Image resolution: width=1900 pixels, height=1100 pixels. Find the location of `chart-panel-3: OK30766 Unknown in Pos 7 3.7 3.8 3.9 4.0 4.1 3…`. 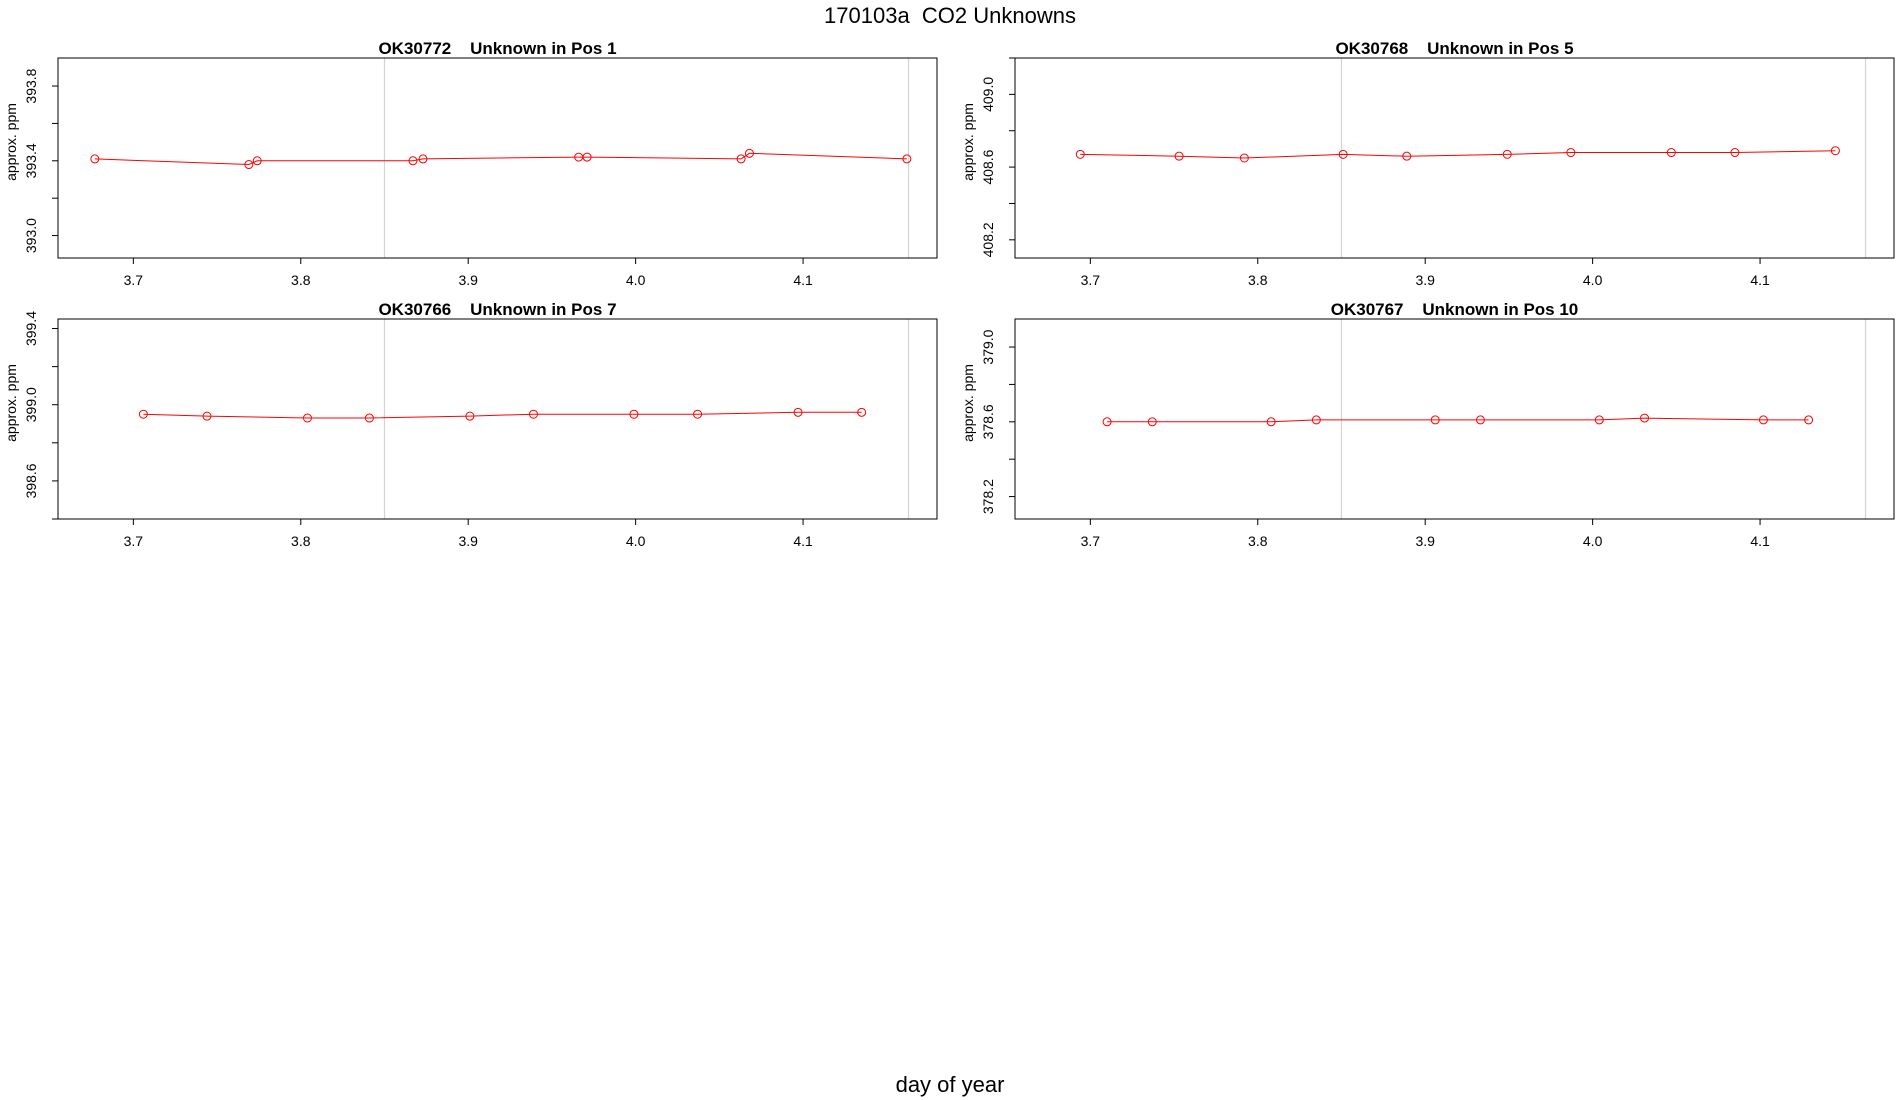

chart-panel-3: OK30766 Unknown in Pos 7 3.7 3.8 3.9 4.0 4.1 3… is located at coordinates (470, 424).